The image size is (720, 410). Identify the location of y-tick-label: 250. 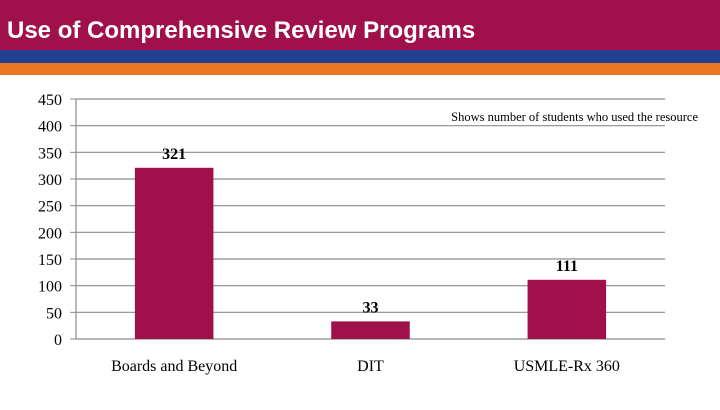
(50, 207).